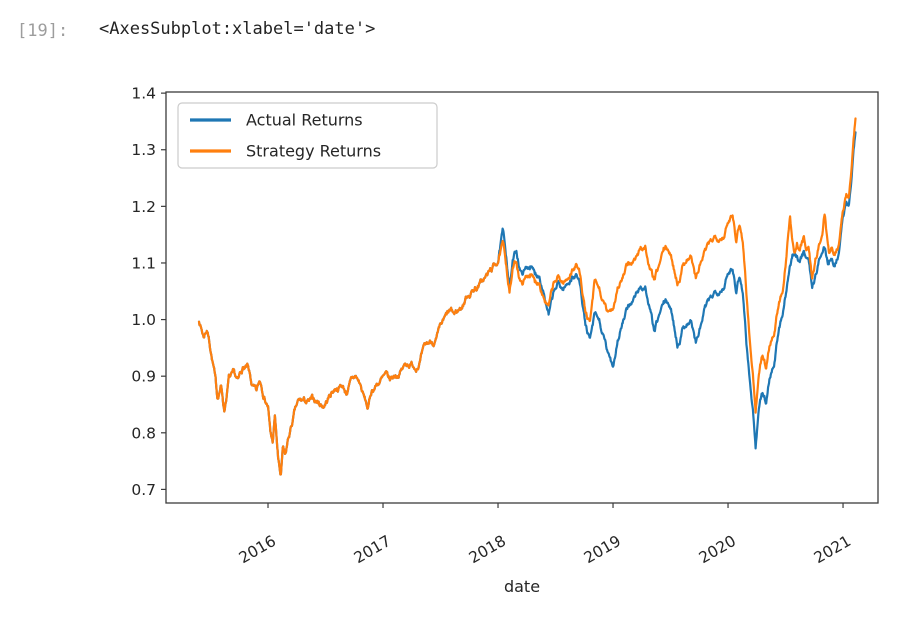  Describe the element at coordinates (143, 433) in the screenshot. I see `y-tick-label: 0.8` at that location.